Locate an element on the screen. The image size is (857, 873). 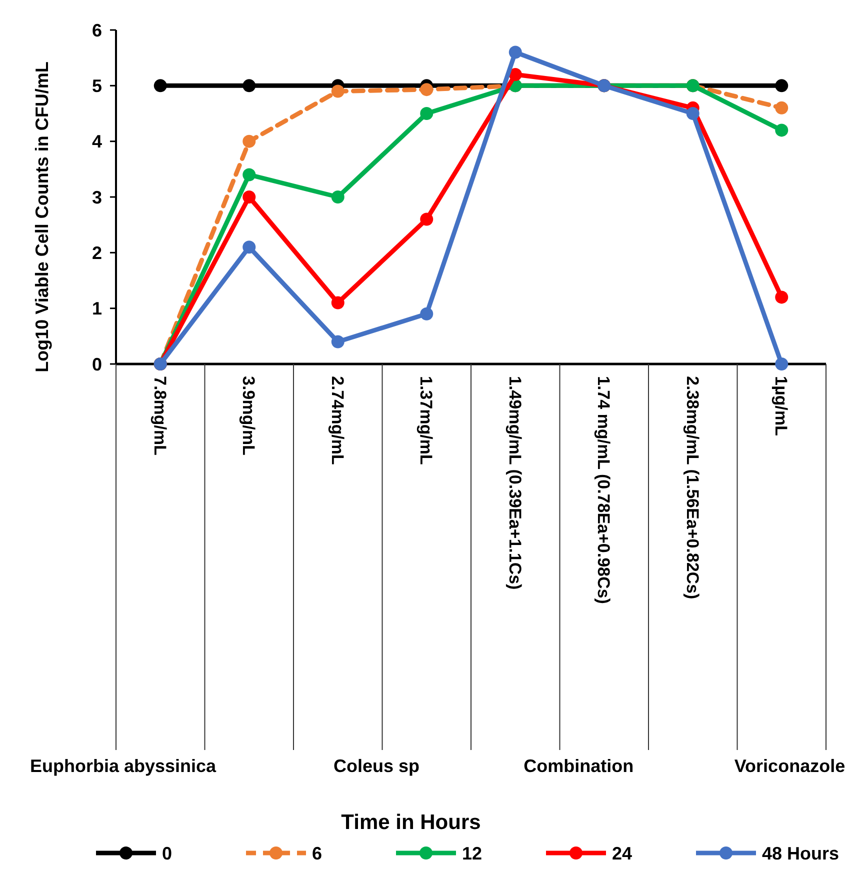
legend-label: 24 is located at coordinates (622, 853).